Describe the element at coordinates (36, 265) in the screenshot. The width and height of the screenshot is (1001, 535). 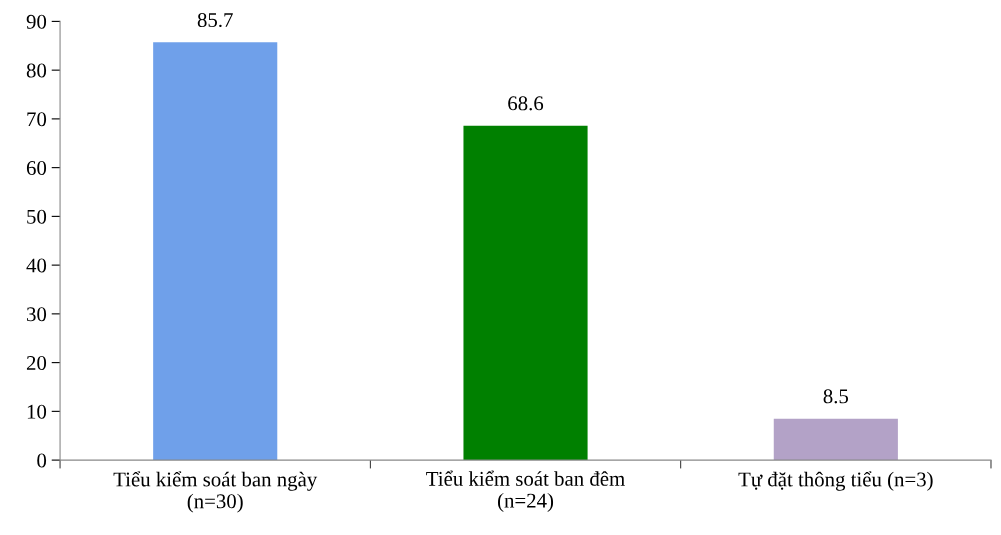
I see `y-tick-label: 40` at that location.